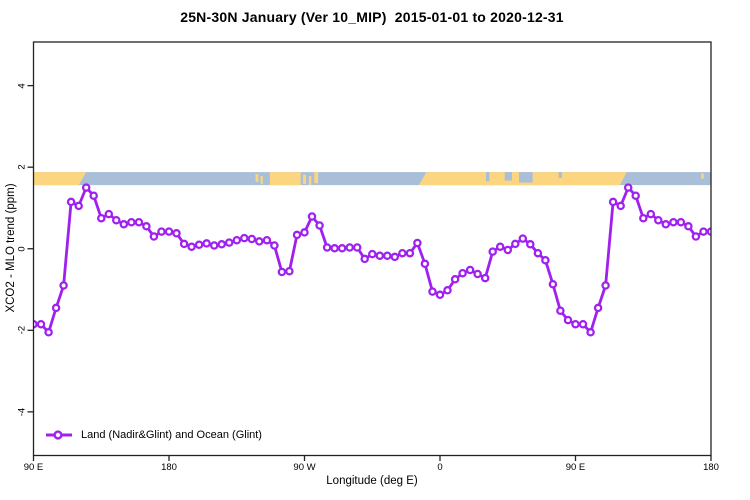 The height and width of the screenshot is (500, 750). What do you see at coordinates (440, 467) in the screenshot?
I see `x-tick-label: 0` at bounding box center [440, 467].